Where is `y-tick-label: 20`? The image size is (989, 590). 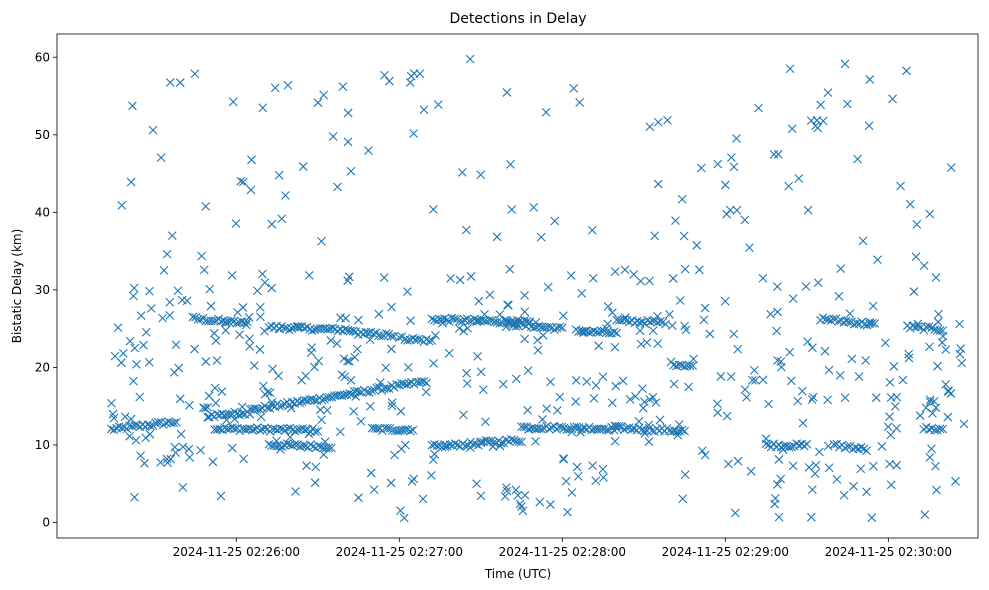 y-tick-label: 20 is located at coordinates (42, 367).